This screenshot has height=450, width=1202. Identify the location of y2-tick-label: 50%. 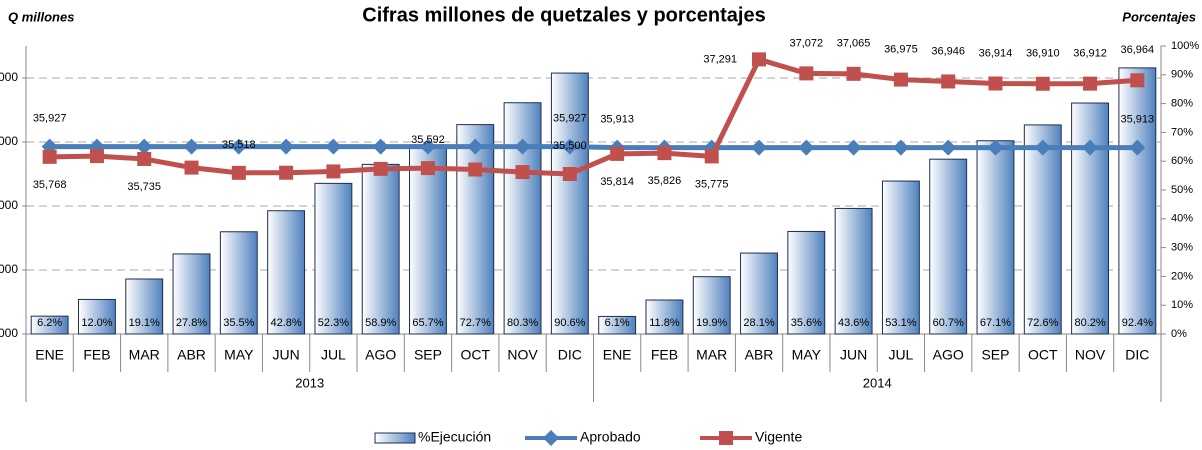
(1182, 190).